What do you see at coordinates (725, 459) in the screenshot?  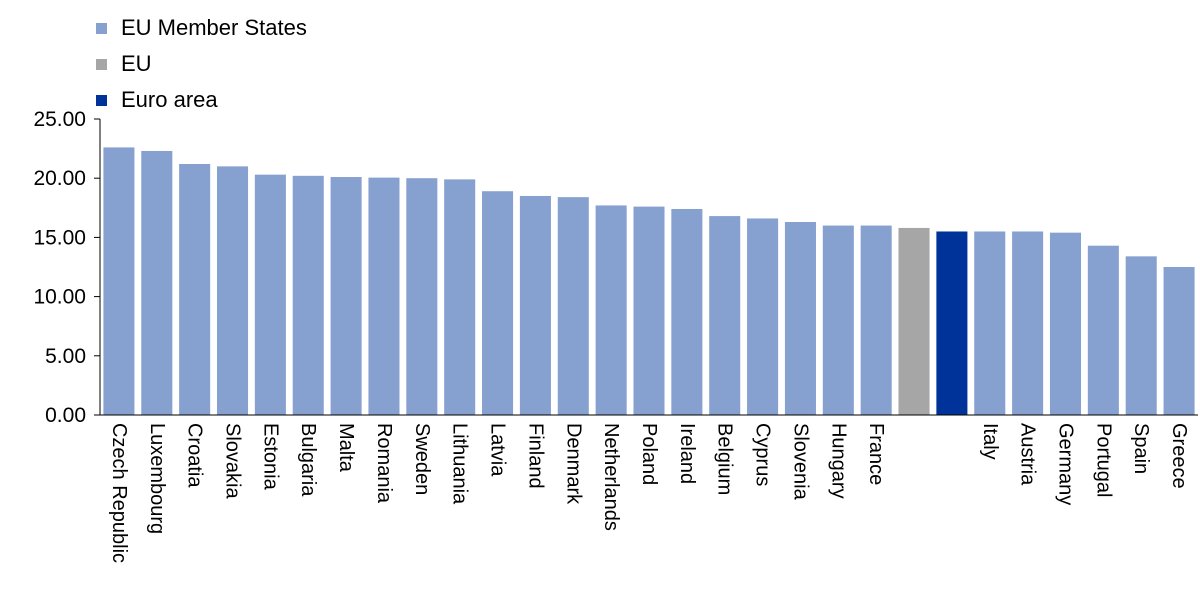 I see `x-tick-label: Belgium` at bounding box center [725, 459].